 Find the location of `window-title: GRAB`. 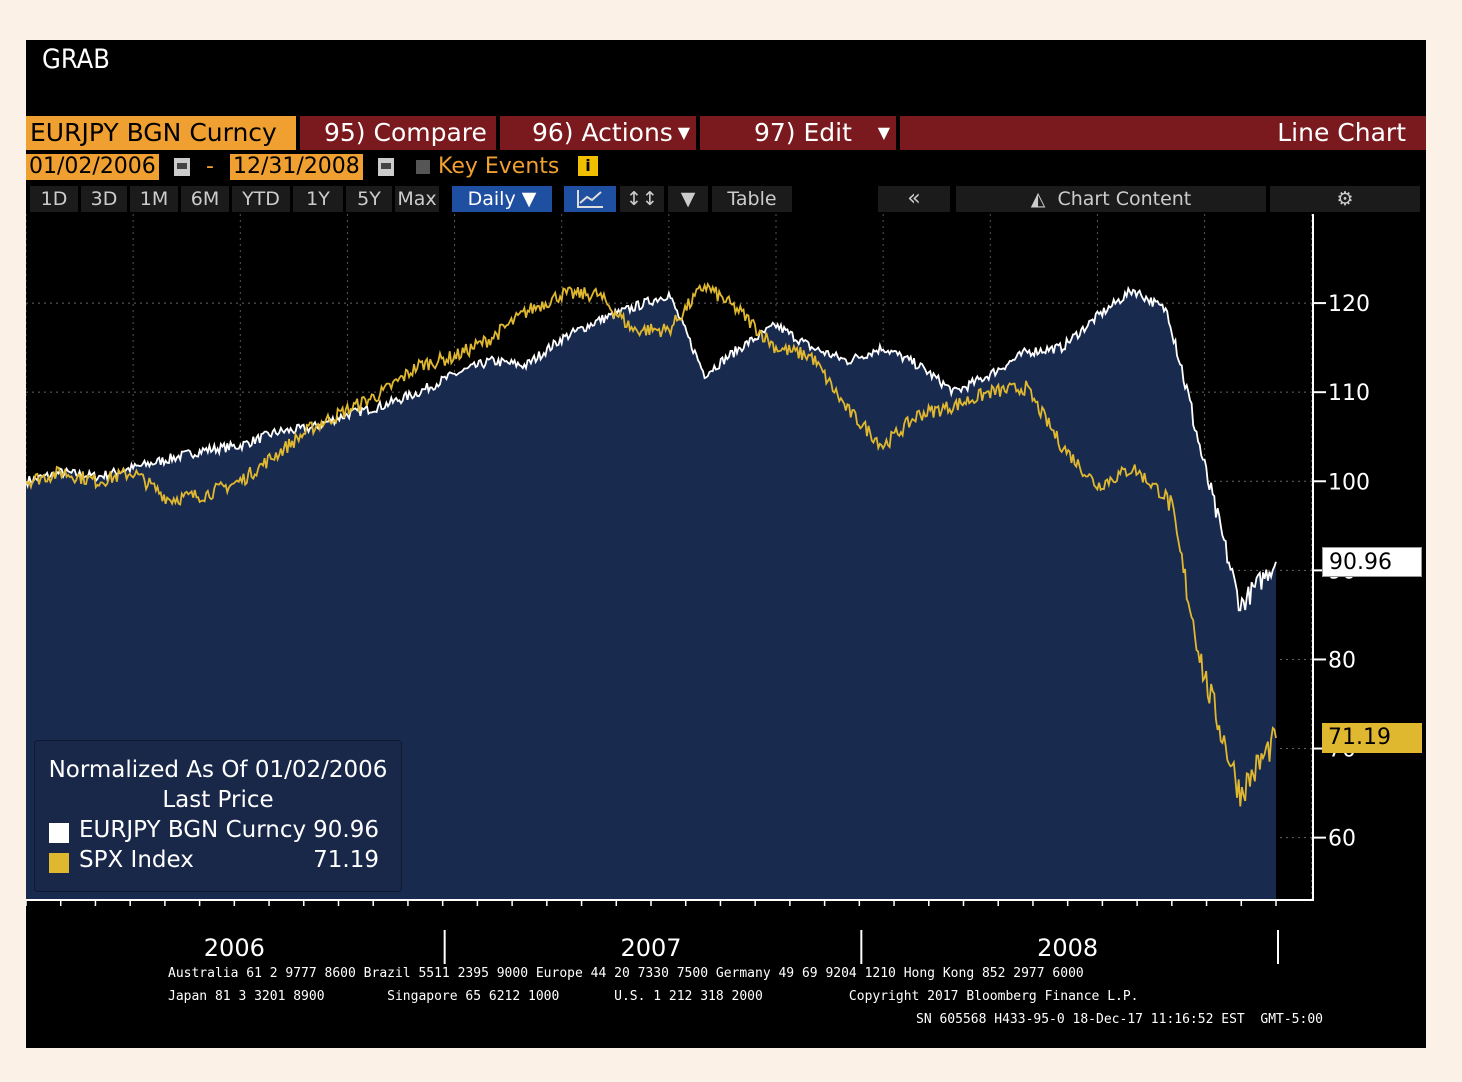

window-title: GRAB is located at coordinates (76, 59).